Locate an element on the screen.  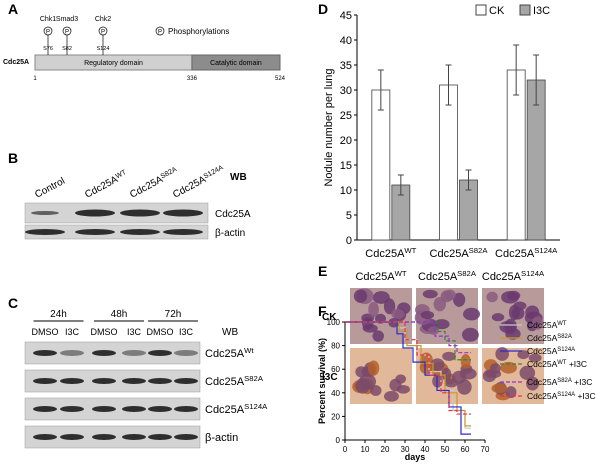
legend-label: Cdc25AWT +I3C is located at coordinates (557, 364).